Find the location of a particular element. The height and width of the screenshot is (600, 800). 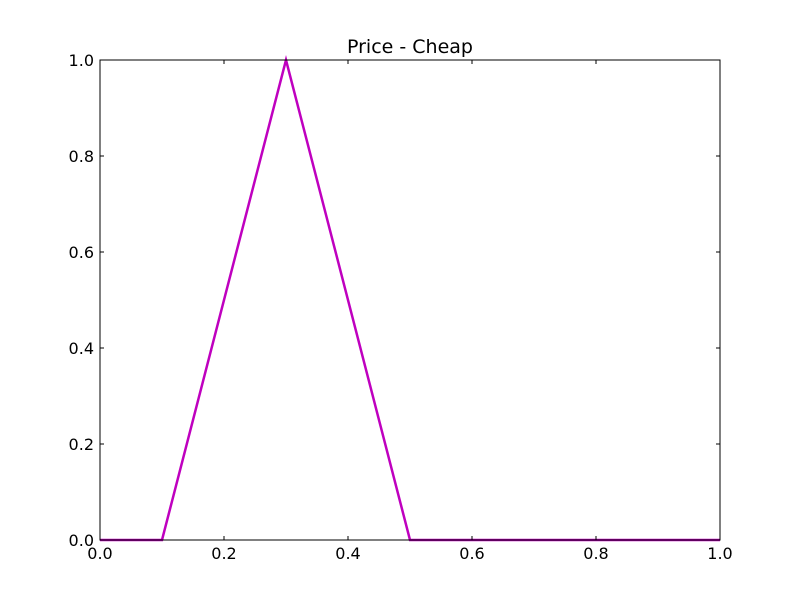

x-tick-label: 0.2 is located at coordinates (223, 553).